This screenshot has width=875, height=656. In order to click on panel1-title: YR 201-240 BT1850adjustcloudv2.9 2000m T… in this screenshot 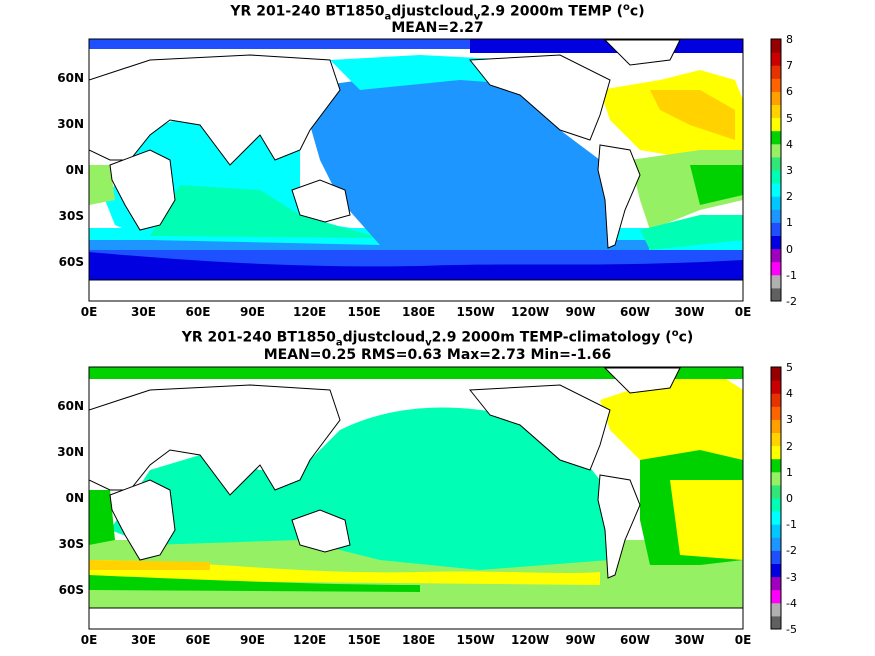, I will do `click(437, 12)`.